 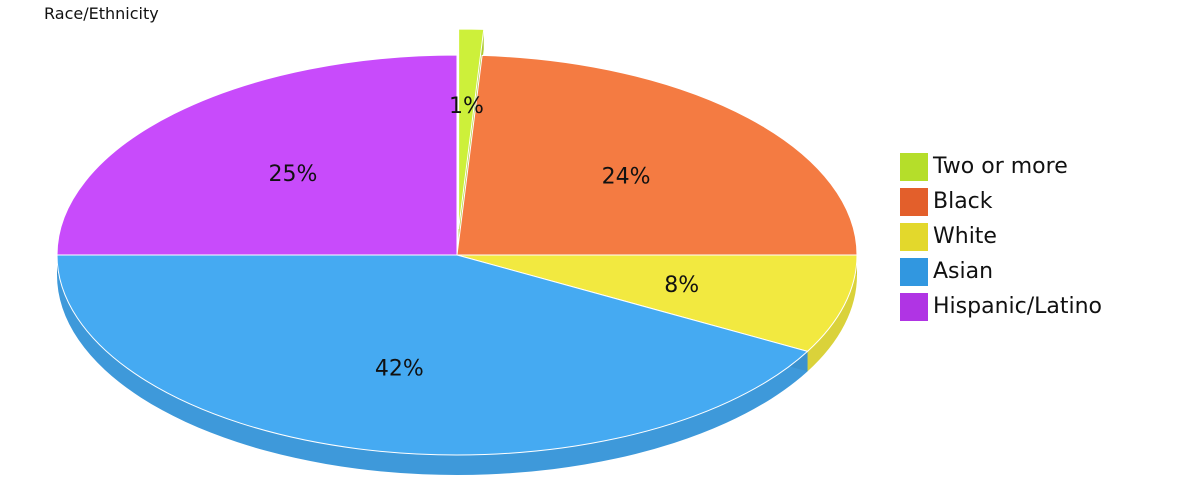 What do you see at coordinates (963, 201) in the screenshot?
I see `legend-label: Black` at bounding box center [963, 201].